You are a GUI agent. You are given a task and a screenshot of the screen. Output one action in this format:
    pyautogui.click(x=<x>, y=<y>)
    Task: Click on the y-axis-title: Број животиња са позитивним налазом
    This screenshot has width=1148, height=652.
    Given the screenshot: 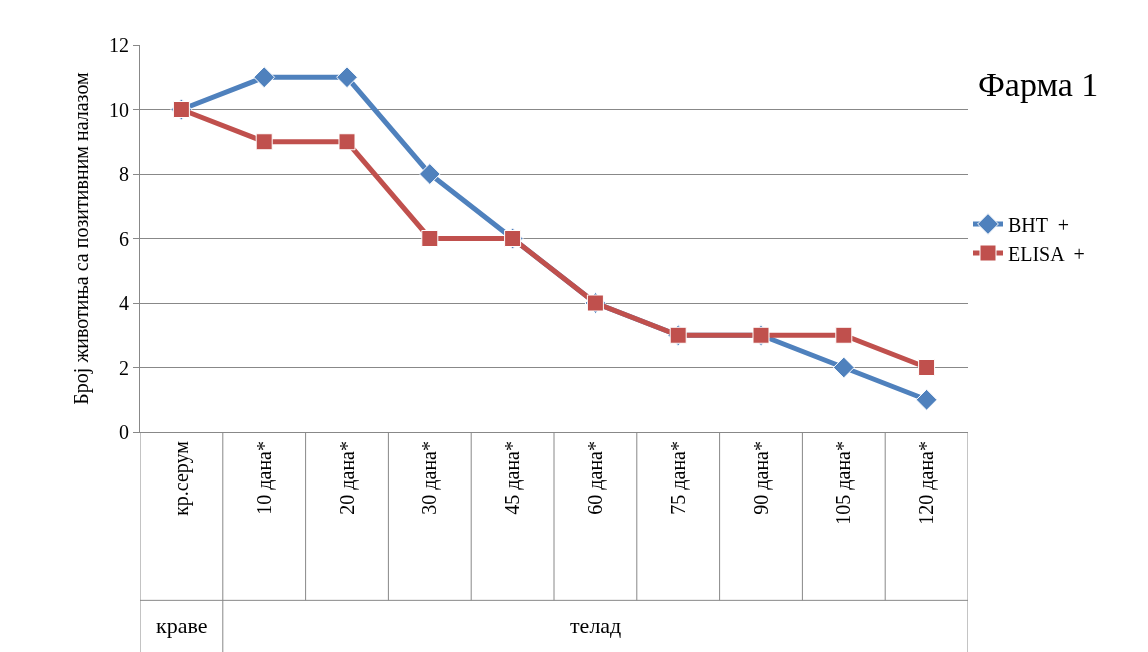 What is the action you would take?
    pyautogui.click(x=81, y=238)
    